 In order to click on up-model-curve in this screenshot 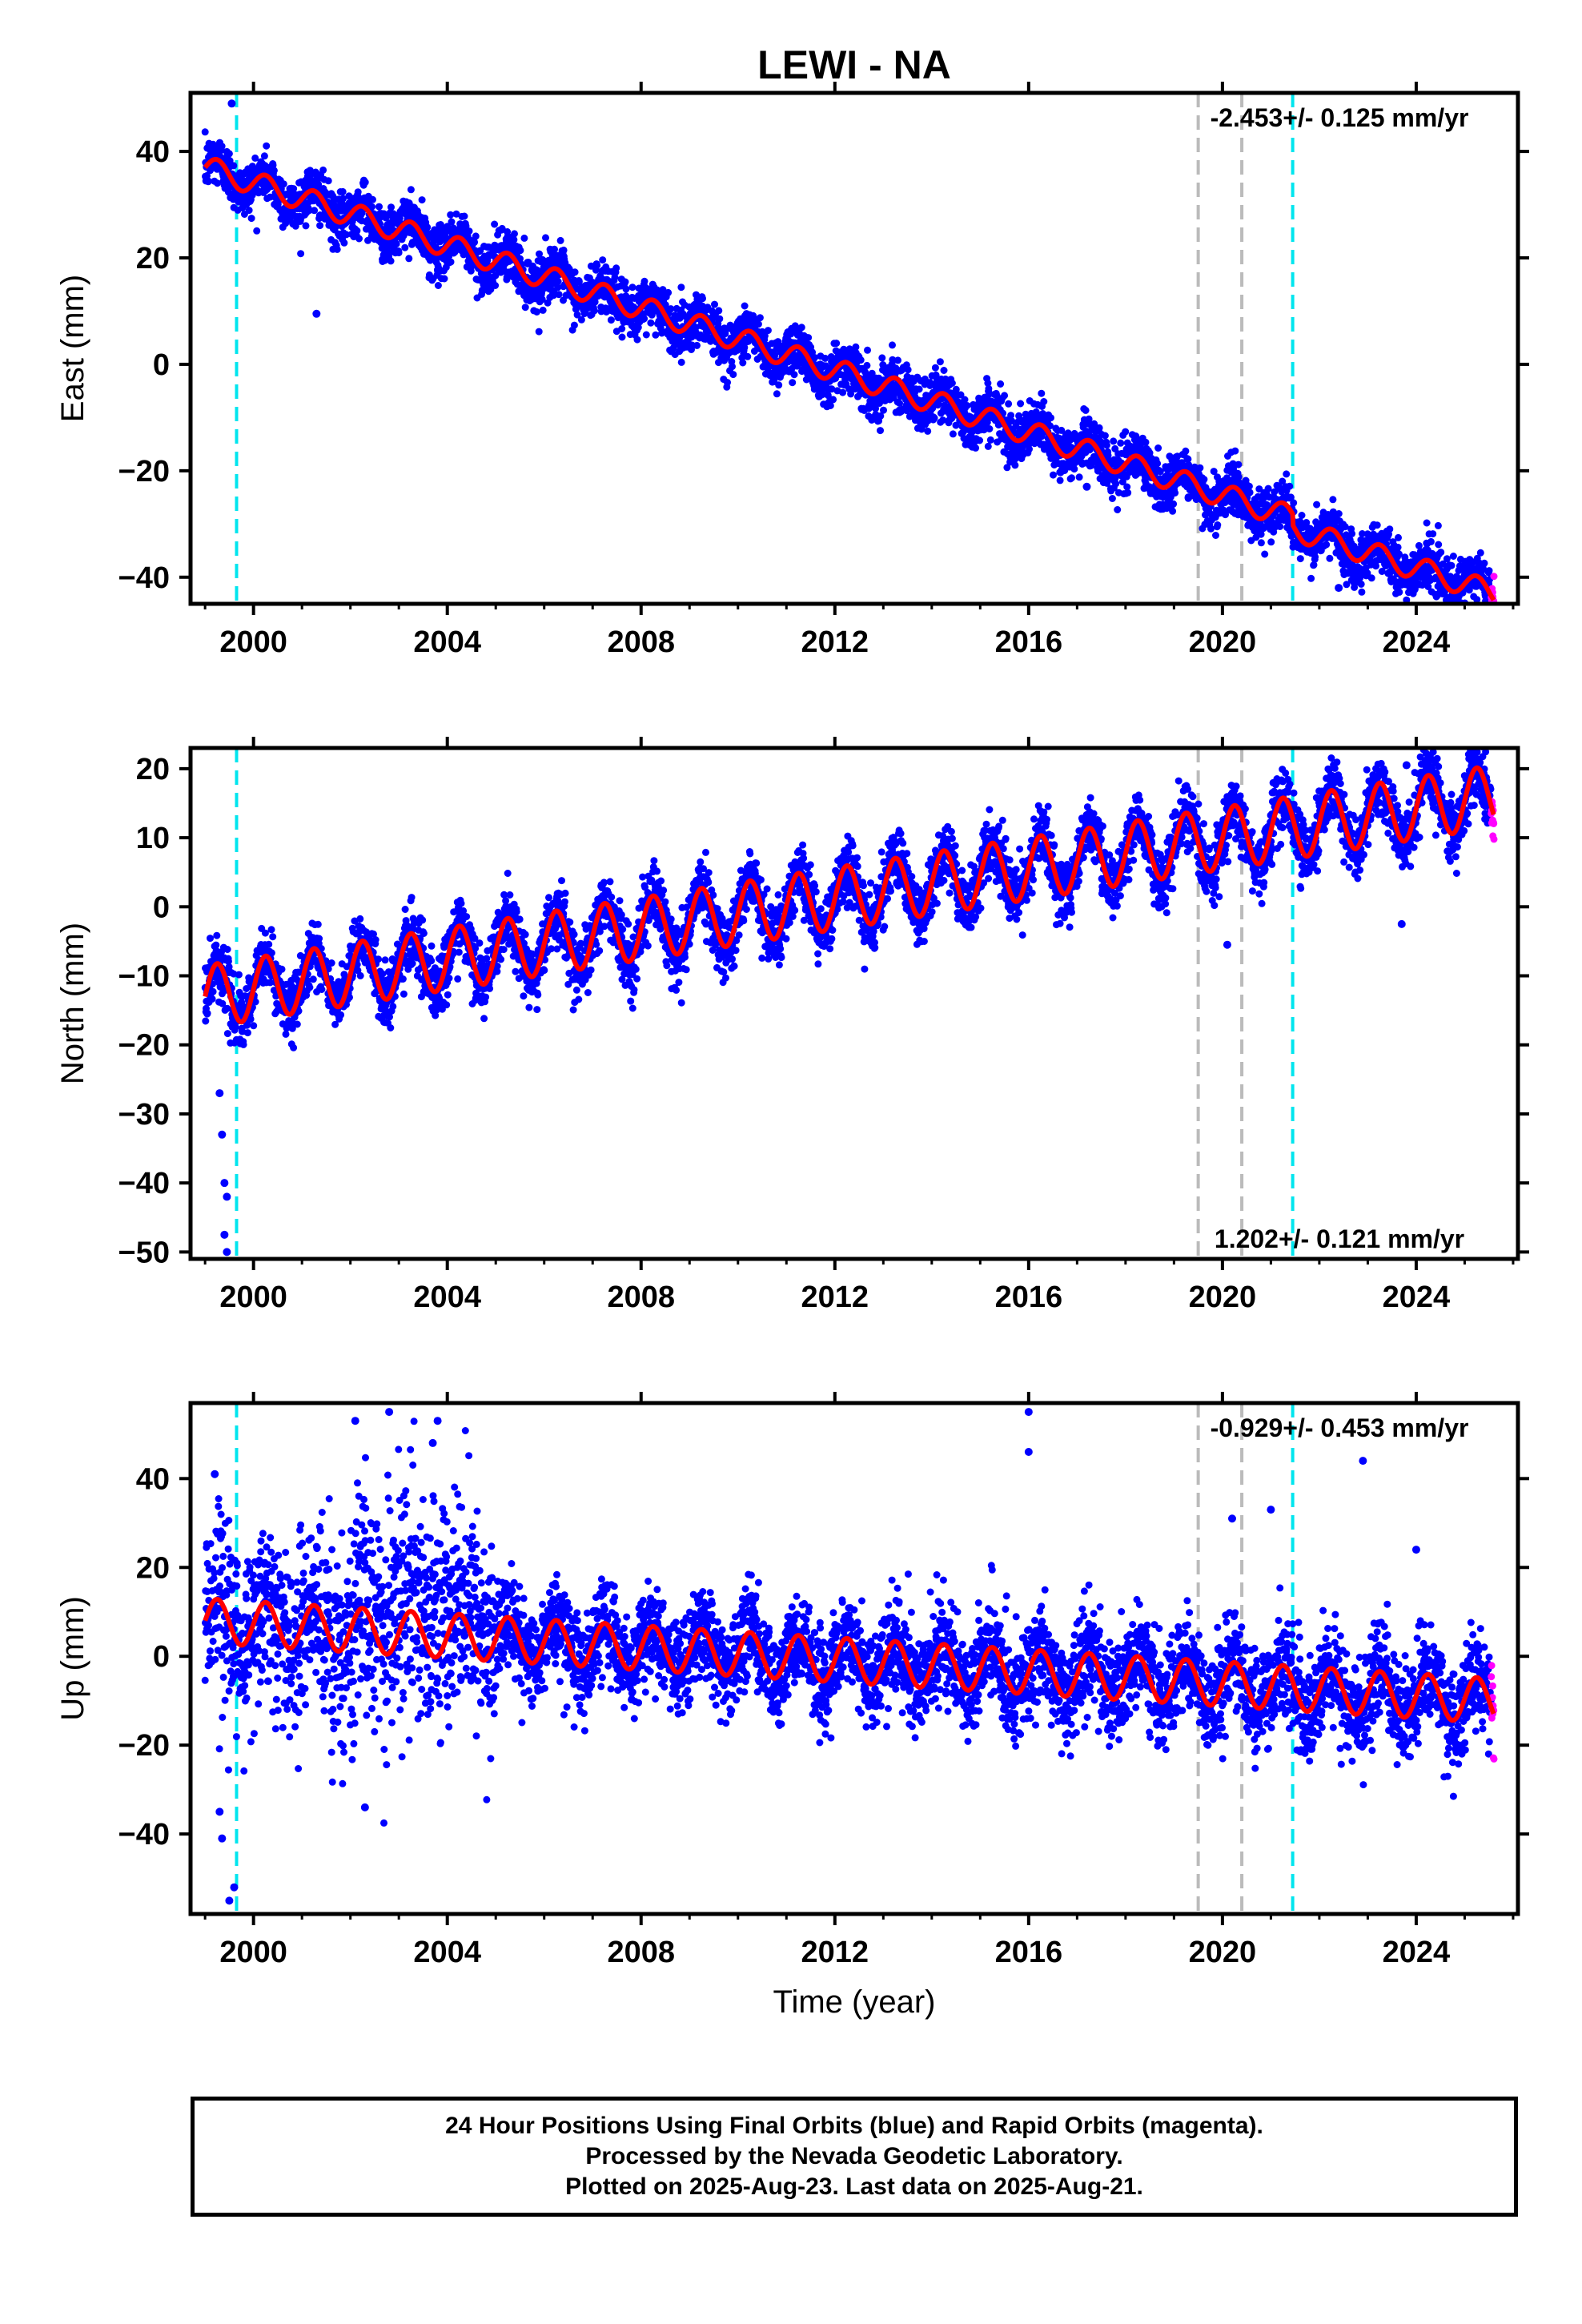, I will do `click(849, 1659)`.